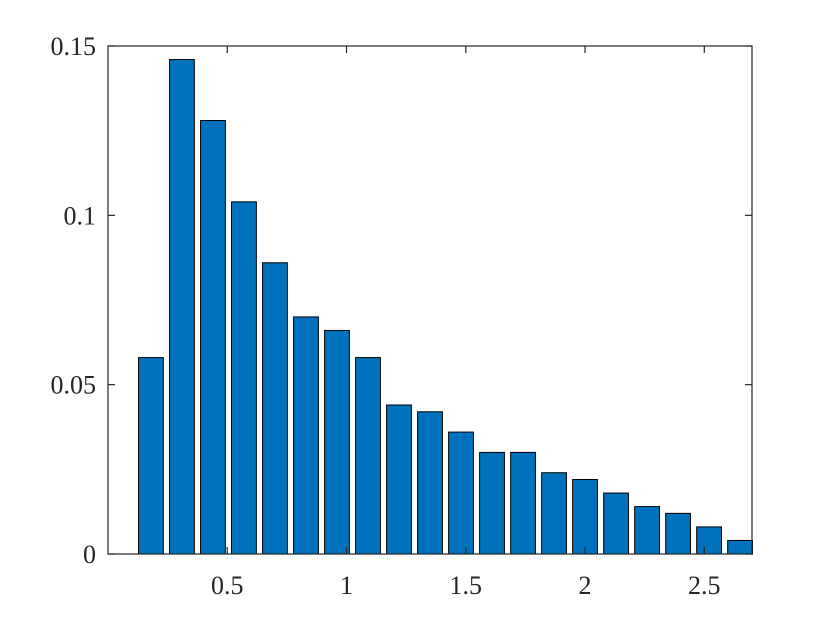 The width and height of the screenshot is (830, 623). I want to click on x-tick-label-0: 0.5, so click(227, 585).